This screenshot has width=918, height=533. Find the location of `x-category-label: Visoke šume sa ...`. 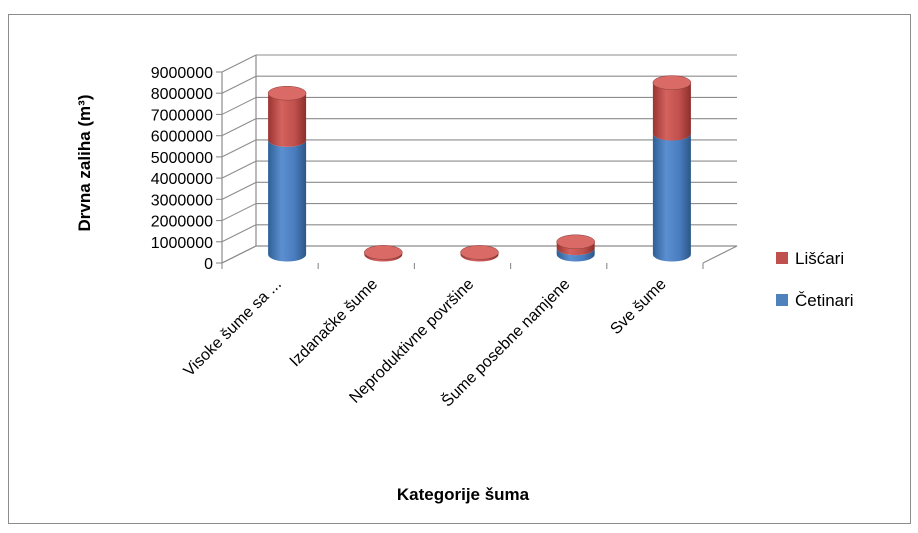

x-category-label: Visoke šume sa ... is located at coordinates (233, 328).